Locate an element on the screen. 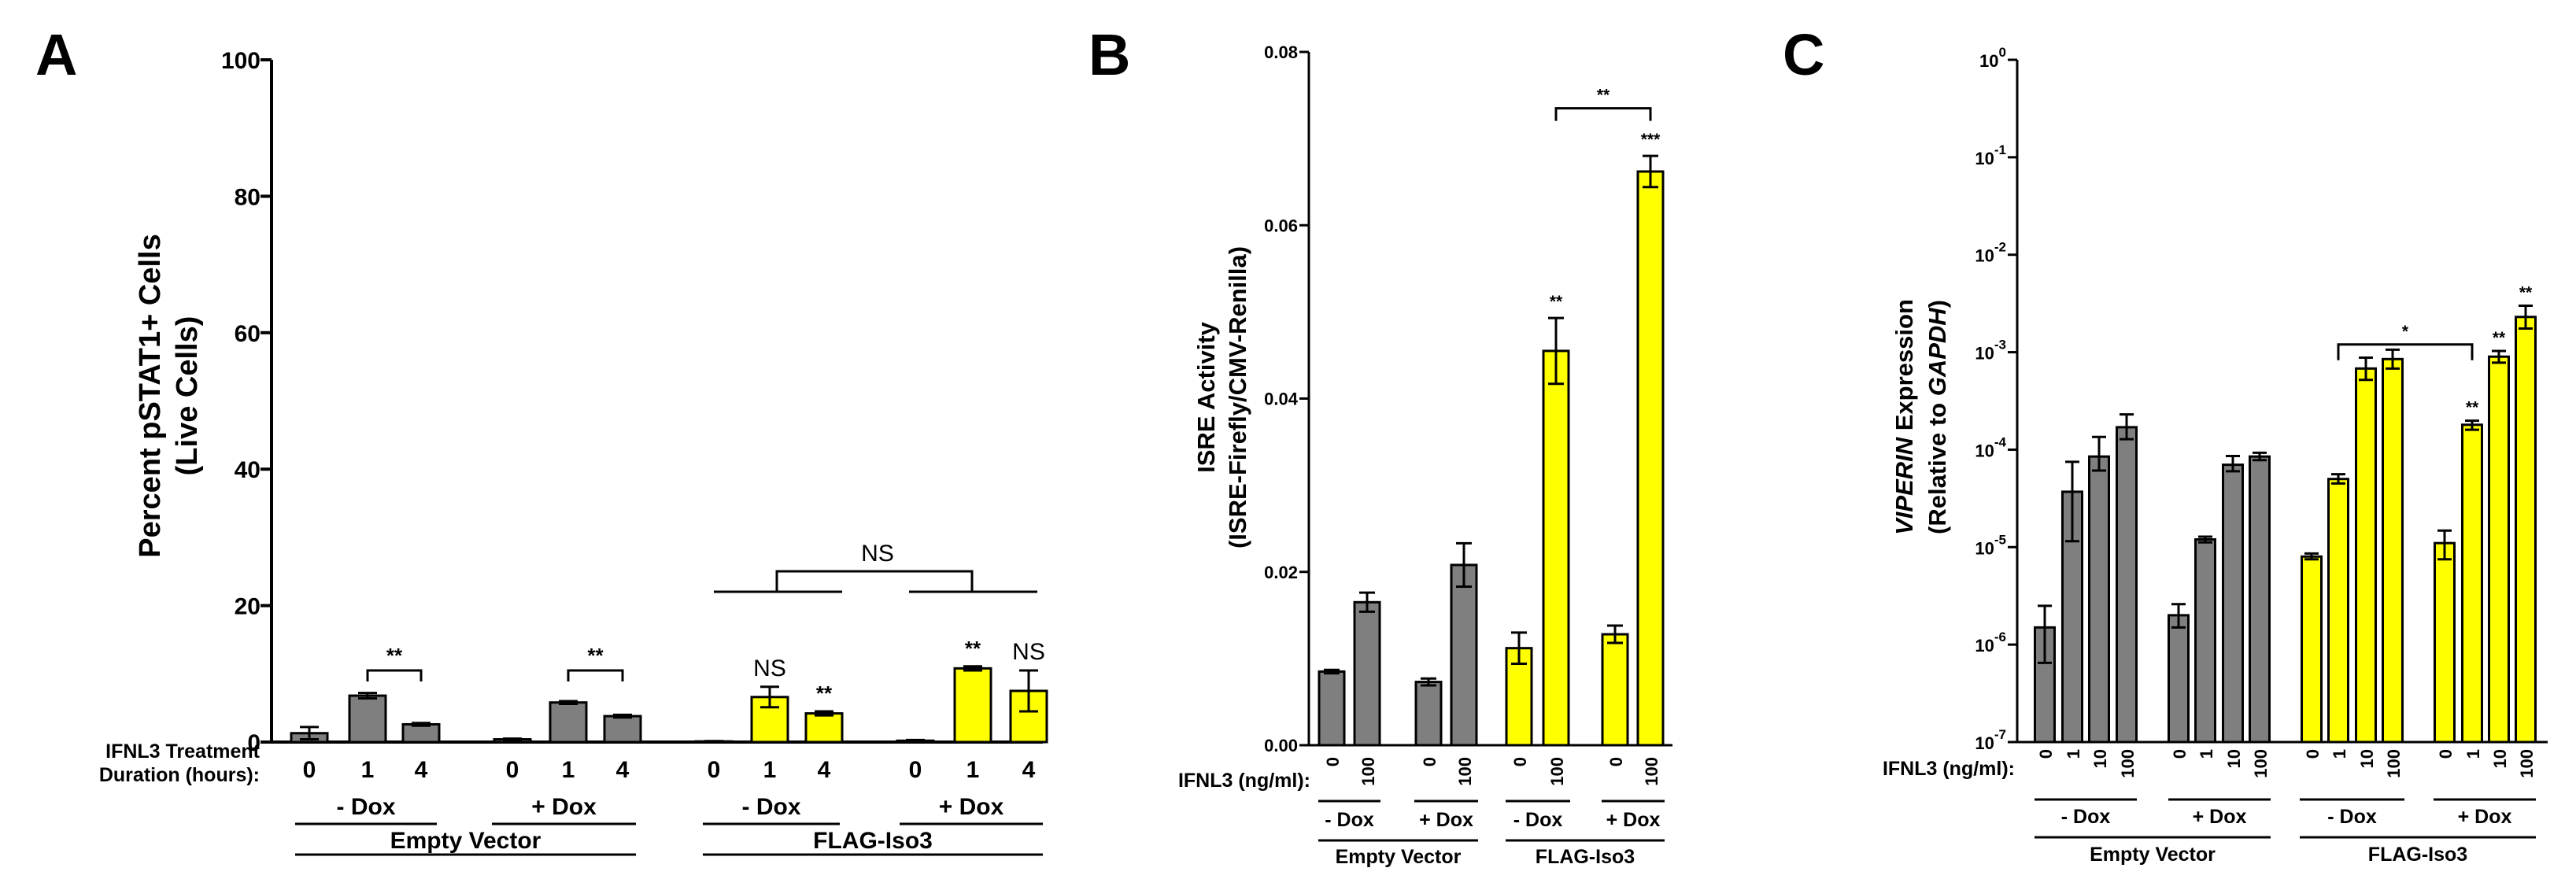 This screenshot has height=890, width=2576. comparison-bracket is located at coordinates (2405, 351).